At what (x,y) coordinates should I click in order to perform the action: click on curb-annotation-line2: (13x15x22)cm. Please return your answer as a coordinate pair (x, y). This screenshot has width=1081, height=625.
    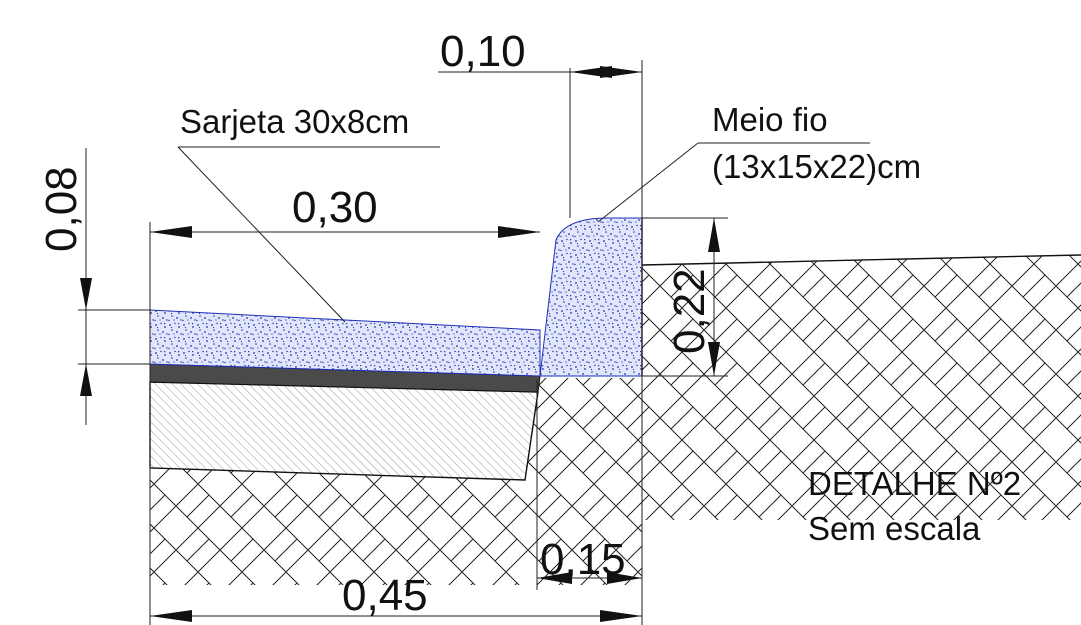
    Looking at the image, I should click on (816, 166).